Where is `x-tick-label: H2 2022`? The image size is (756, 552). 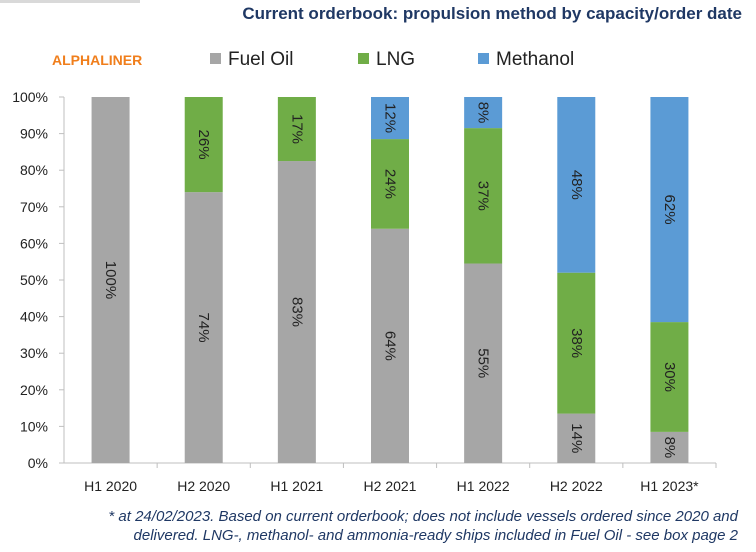
x-tick-label: H2 2022 is located at coordinates (576, 486).